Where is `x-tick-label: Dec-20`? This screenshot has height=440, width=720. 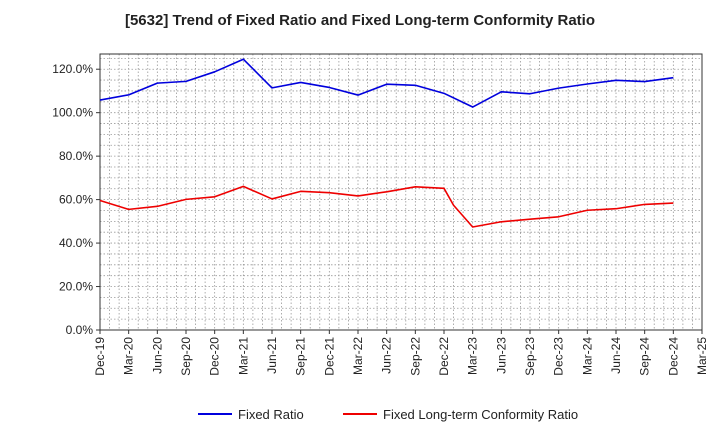 x-tick-label: Dec-20 is located at coordinates (215, 356).